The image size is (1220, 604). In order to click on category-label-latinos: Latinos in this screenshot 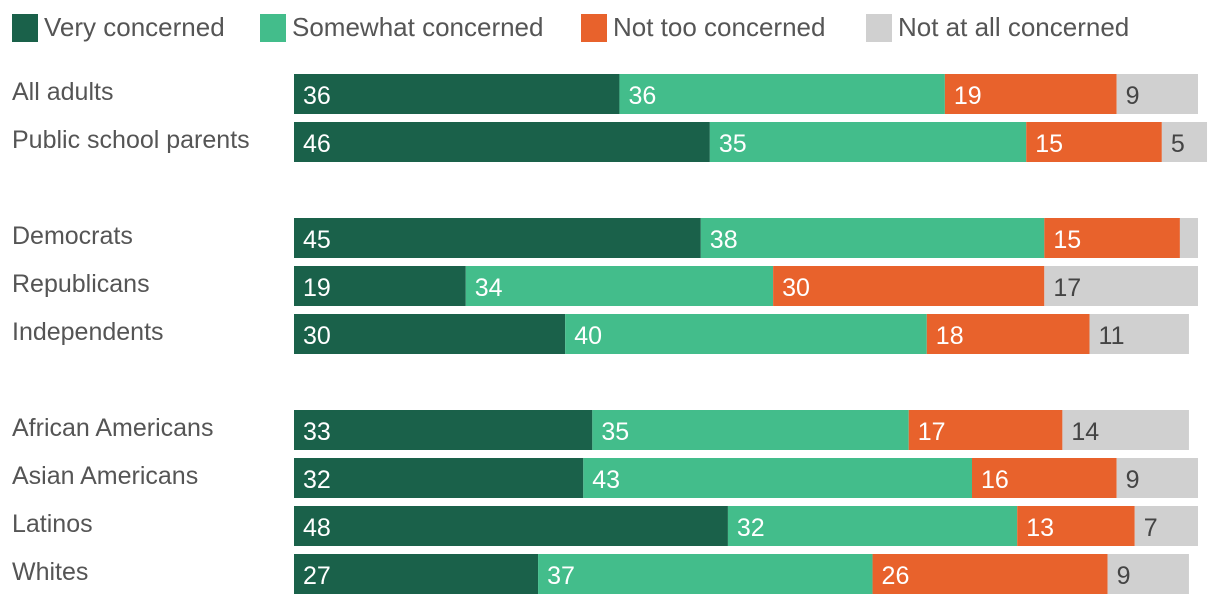, I will do `click(52, 524)`.